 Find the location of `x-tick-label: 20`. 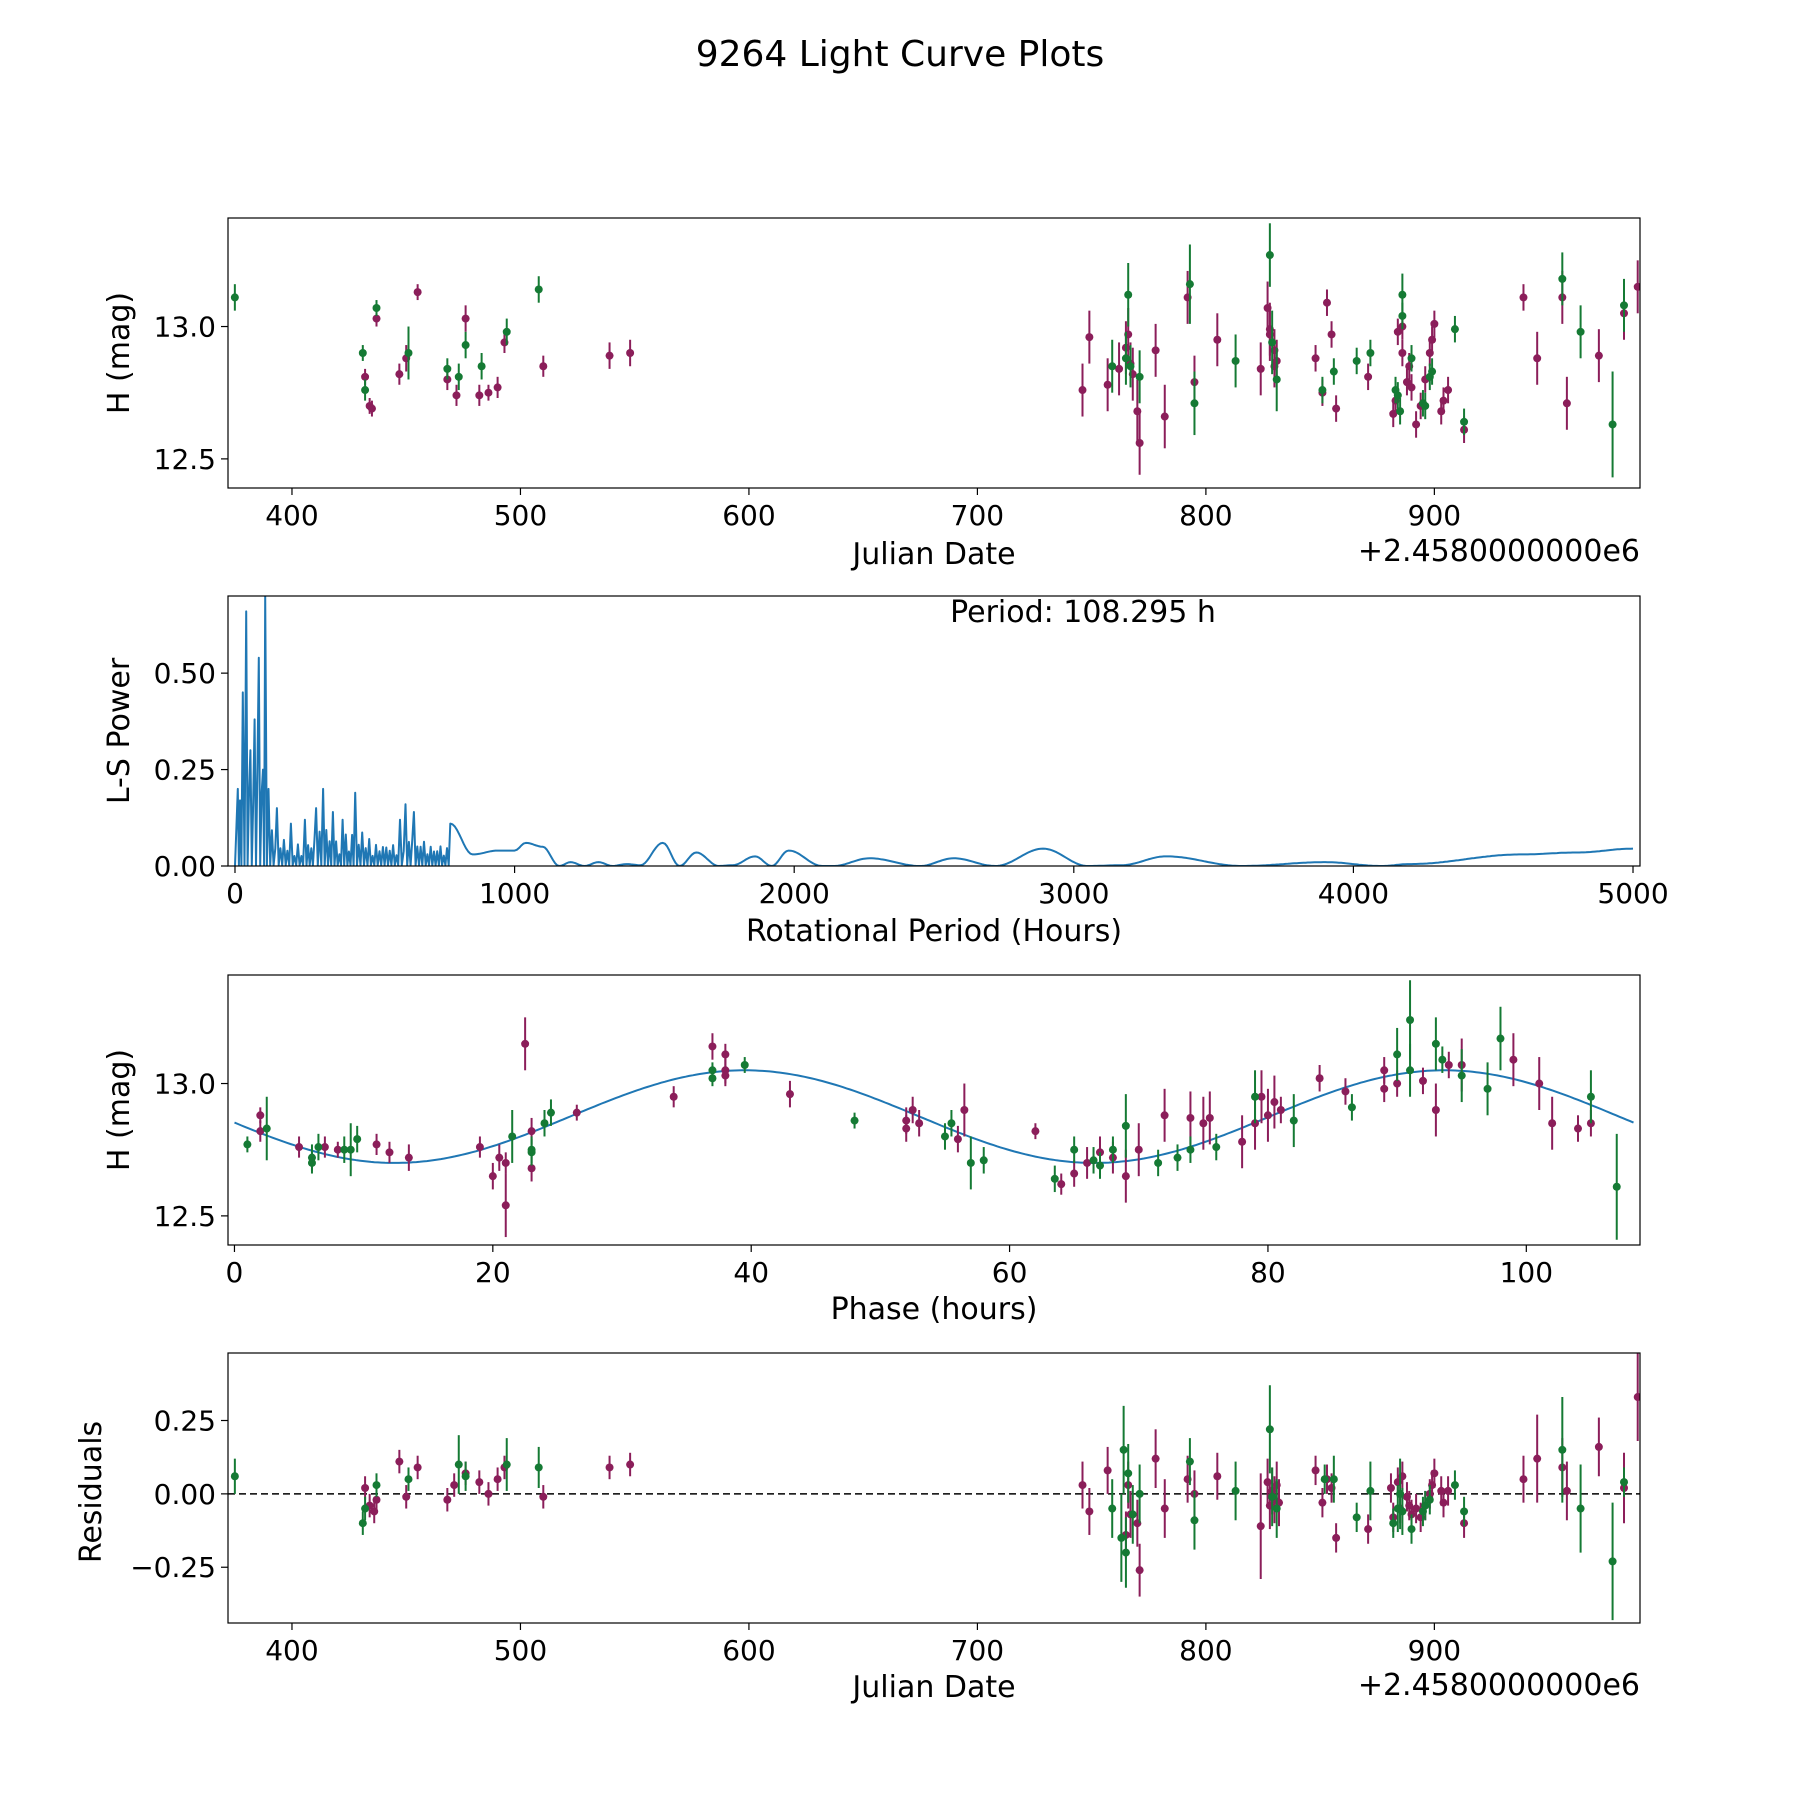

x-tick-label: 20 is located at coordinates (493, 1272).